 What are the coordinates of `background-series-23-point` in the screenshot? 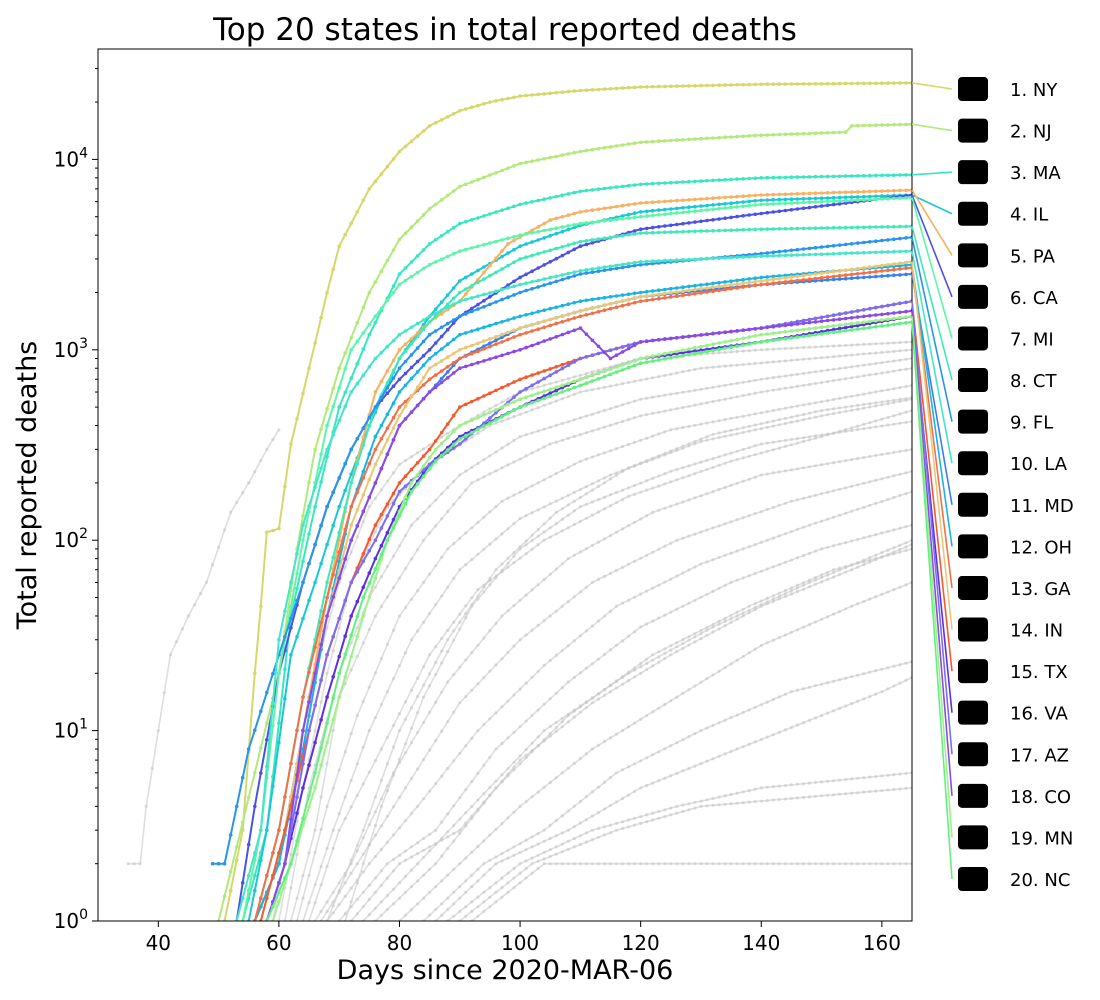 It's located at (876, 427).